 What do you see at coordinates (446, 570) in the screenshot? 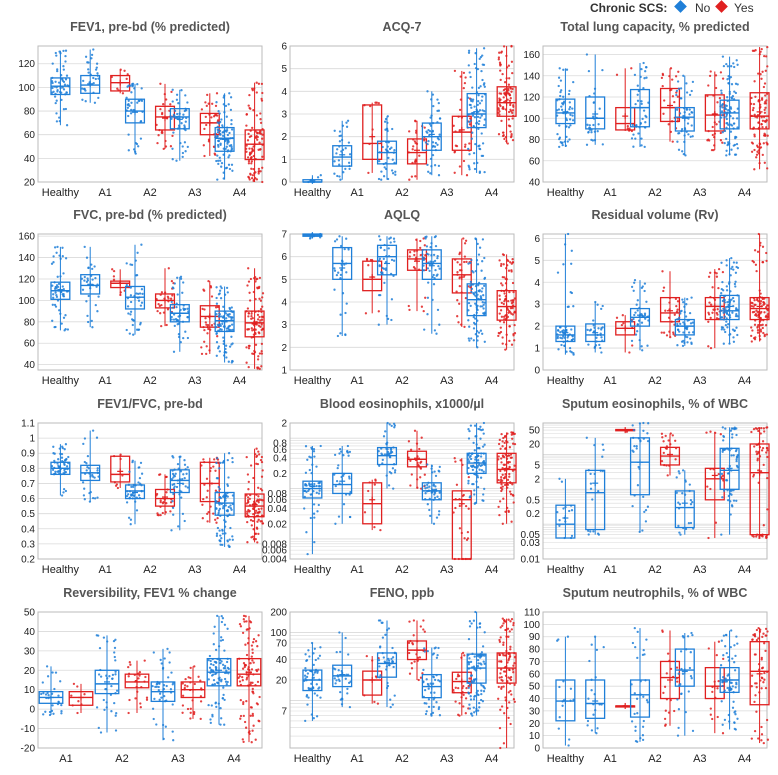
I see `category-label: A3` at bounding box center [446, 570].